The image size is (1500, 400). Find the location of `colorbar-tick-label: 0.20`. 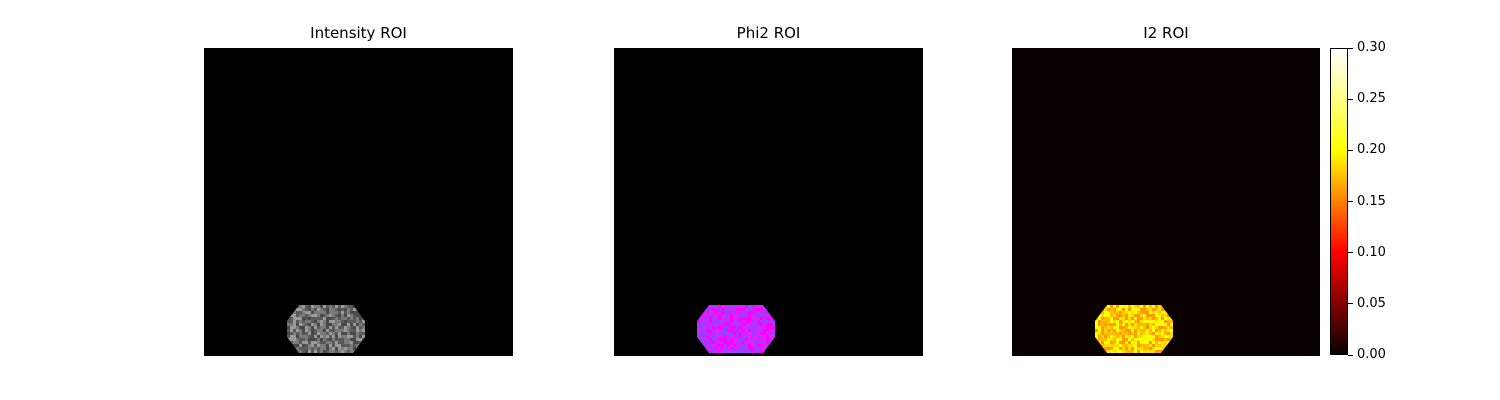

colorbar-tick-label: 0.20 is located at coordinates (1371, 150).